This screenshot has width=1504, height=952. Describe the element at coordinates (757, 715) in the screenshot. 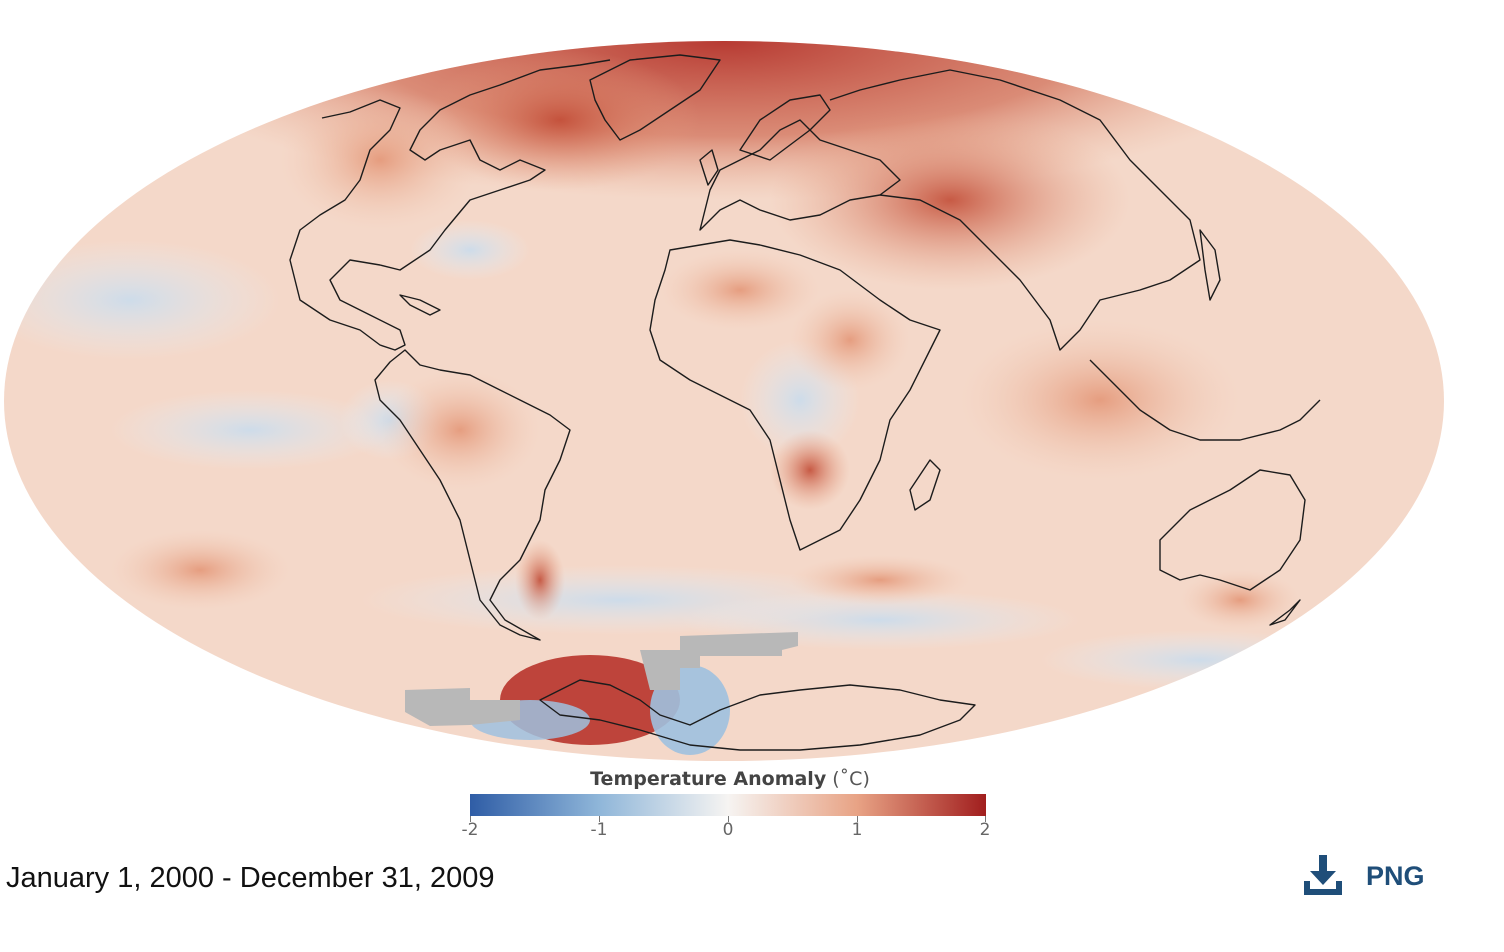

I see `coastline-antarctica` at that location.